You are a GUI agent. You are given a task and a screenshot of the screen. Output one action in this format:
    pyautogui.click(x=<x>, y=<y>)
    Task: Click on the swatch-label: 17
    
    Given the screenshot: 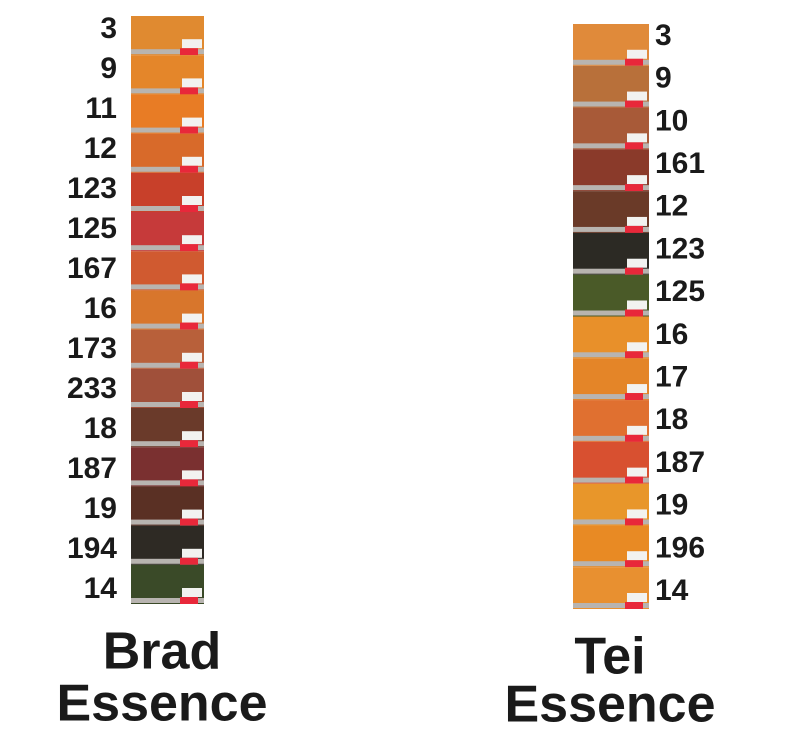 What is the action you would take?
    pyautogui.click(x=671, y=377)
    